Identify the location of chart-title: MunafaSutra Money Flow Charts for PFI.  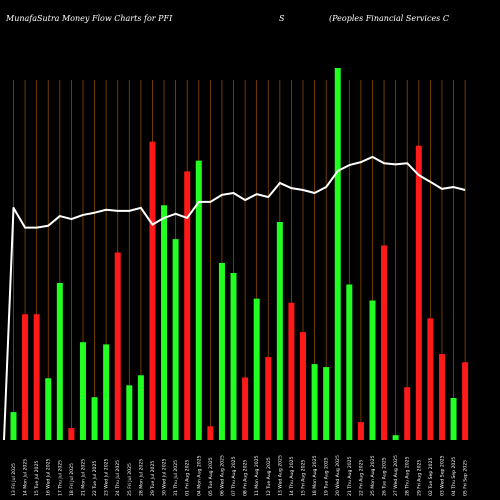
(89, 18).